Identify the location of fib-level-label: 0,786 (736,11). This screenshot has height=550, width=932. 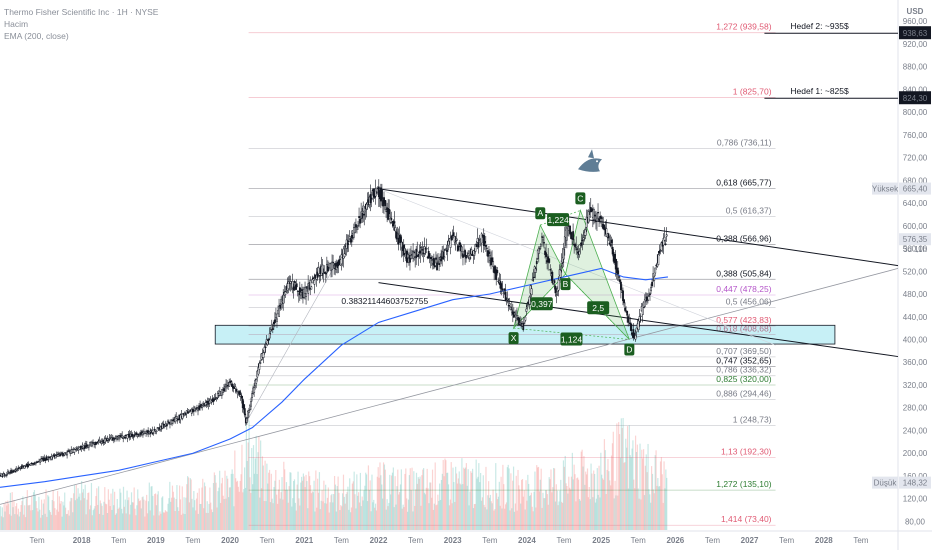
(744, 142).